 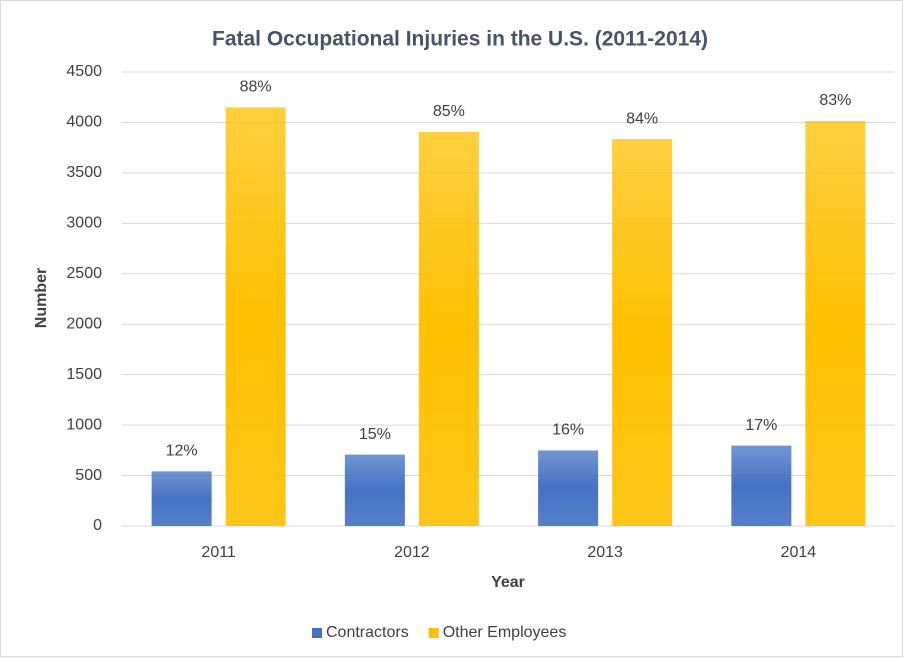 What do you see at coordinates (508, 582) in the screenshot?
I see `x-axis-label: Year` at bounding box center [508, 582].